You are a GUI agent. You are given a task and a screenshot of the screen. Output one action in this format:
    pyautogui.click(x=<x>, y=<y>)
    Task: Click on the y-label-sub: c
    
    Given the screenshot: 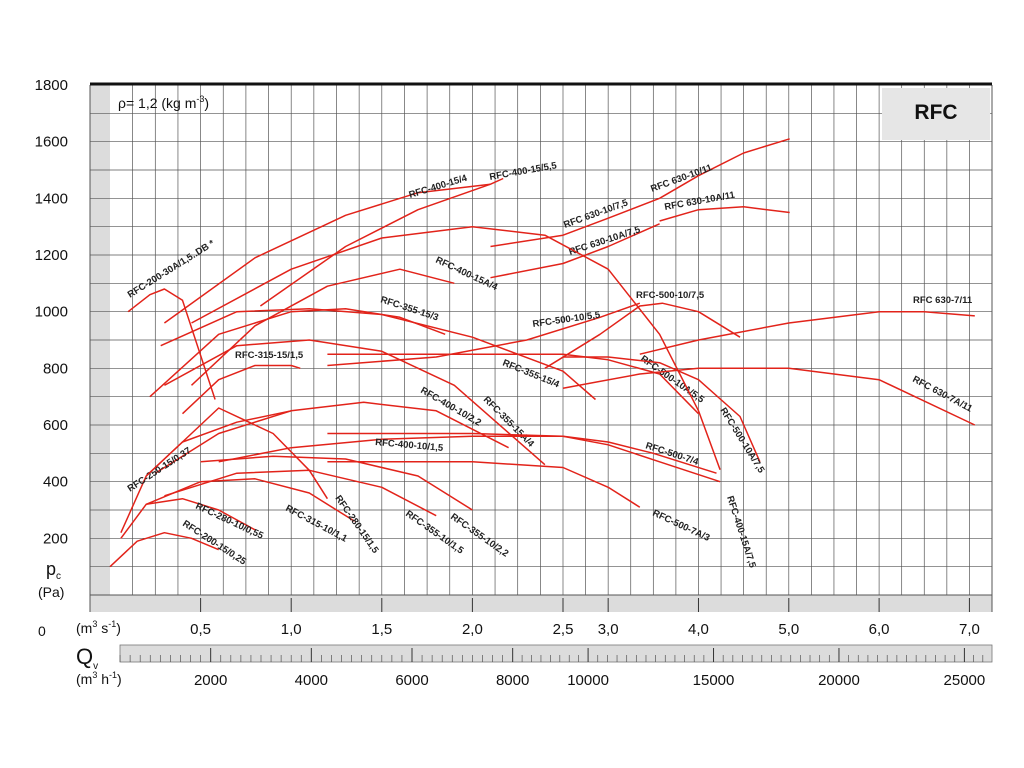 What is the action you would take?
    pyautogui.click(x=58, y=576)
    